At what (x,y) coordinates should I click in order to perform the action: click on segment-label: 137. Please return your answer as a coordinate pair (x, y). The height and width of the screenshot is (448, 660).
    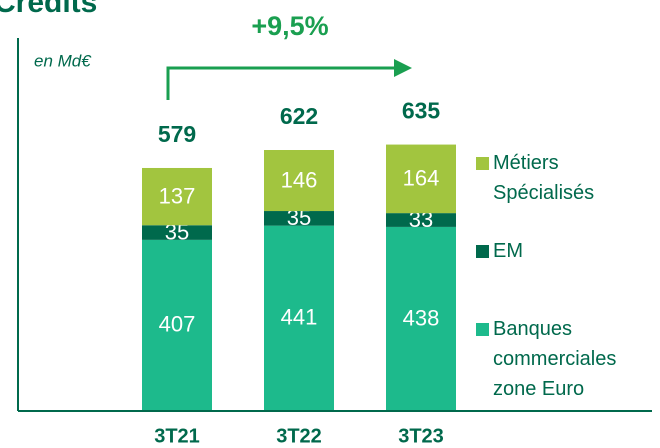
    Looking at the image, I should click on (177, 195).